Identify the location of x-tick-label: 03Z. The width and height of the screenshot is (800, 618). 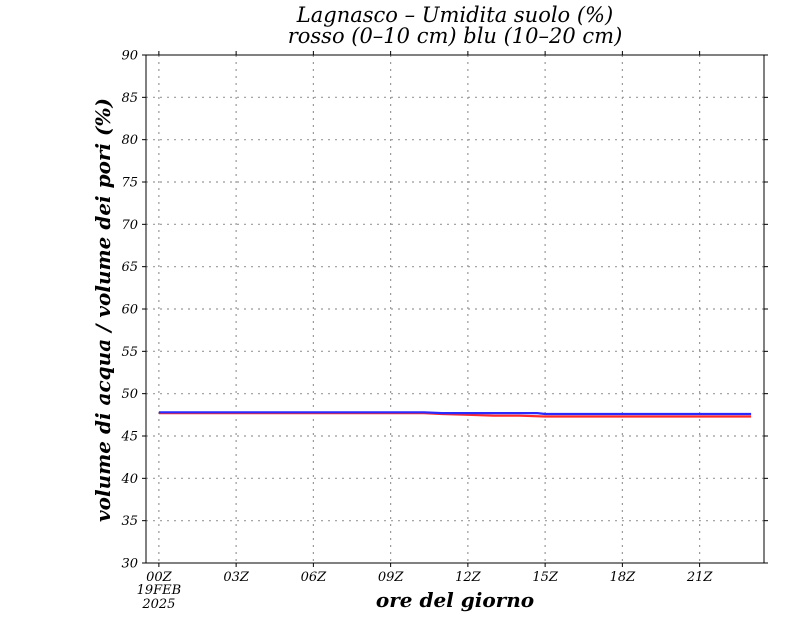
(236, 577).